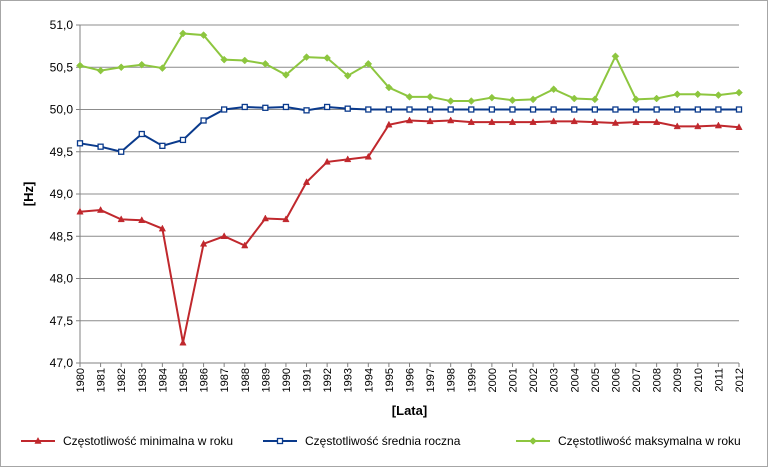  What do you see at coordinates (287, 380) in the screenshot?
I see `x-tick-label: 1990` at bounding box center [287, 380].